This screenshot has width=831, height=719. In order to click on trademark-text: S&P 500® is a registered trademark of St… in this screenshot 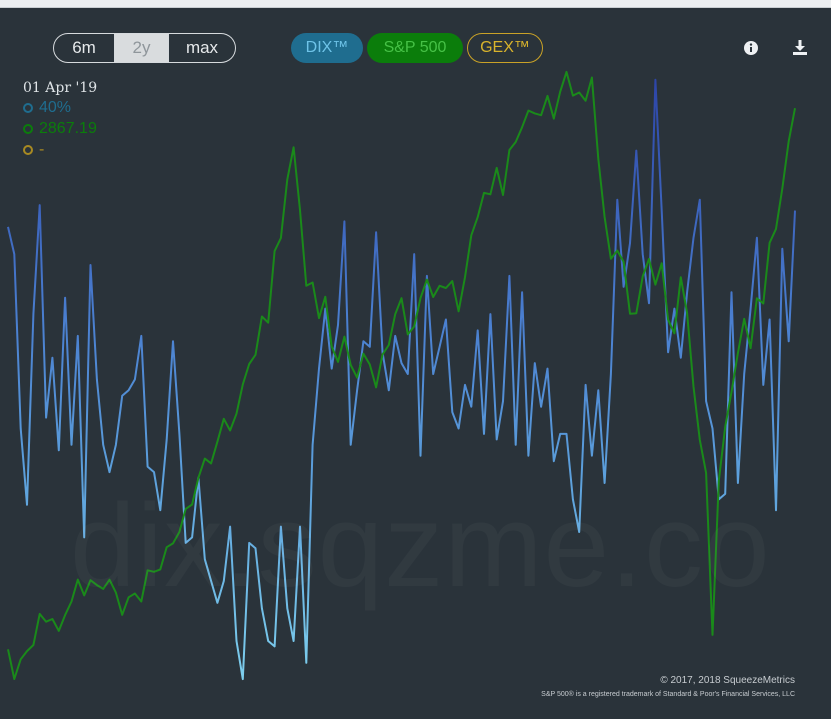, I will do `click(668, 694)`.